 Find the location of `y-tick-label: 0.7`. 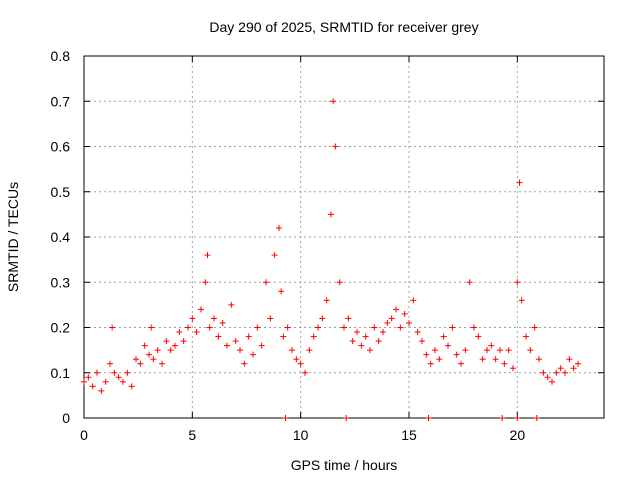

y-tick-label: 0.7 is located at coordinates (61, 101).